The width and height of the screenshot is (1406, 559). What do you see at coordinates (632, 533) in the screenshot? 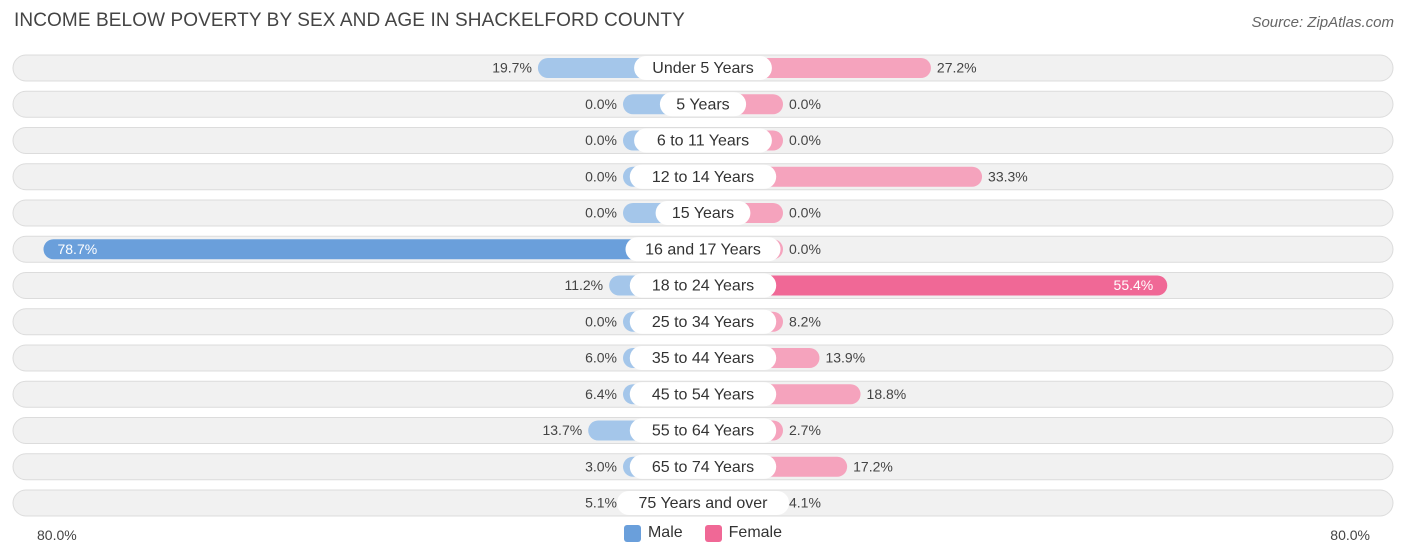
I see `legend-swatch-male` at bounding box center [632, 533].